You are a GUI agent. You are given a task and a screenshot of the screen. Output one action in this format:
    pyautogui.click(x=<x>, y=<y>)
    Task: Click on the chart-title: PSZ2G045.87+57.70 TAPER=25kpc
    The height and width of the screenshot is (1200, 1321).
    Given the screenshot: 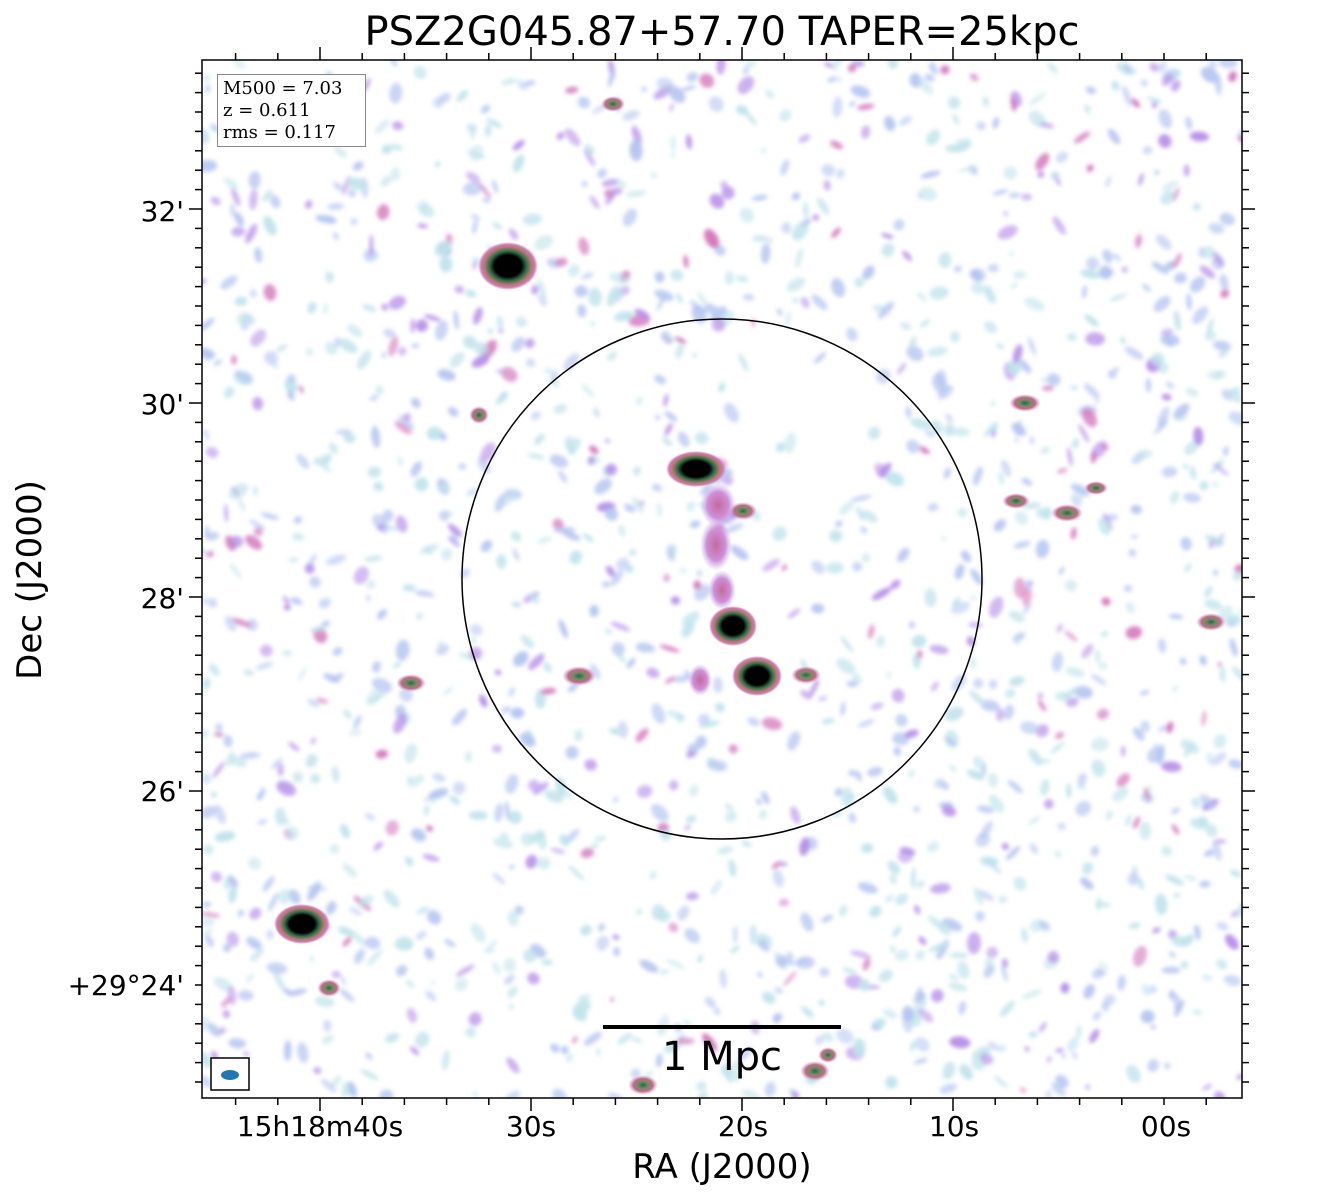 What is the action you would take?
    pyautogui.click(x=722, y=32)
    